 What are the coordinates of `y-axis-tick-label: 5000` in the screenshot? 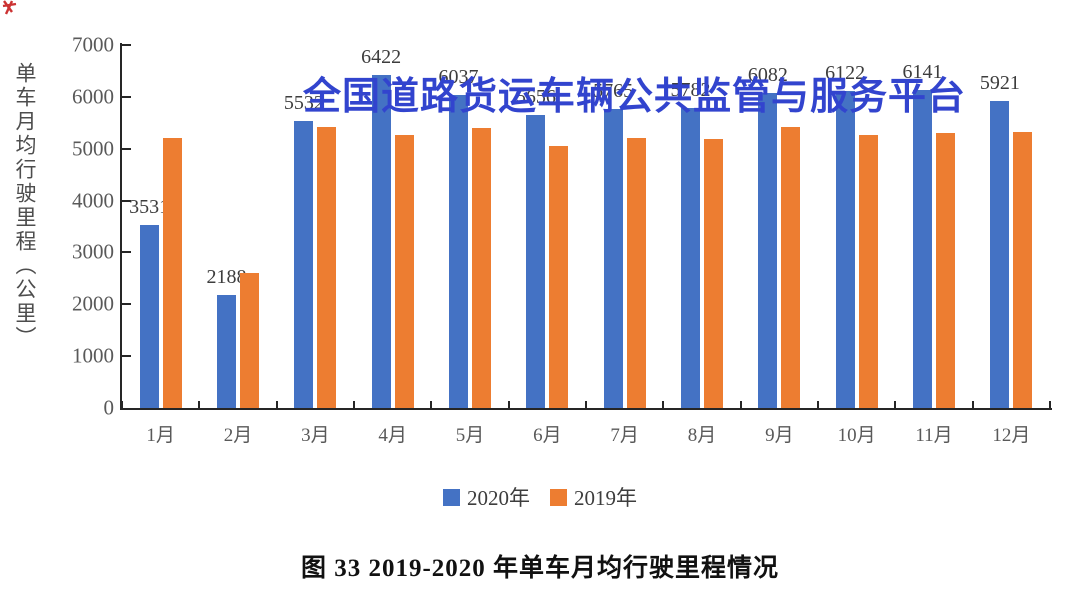 It's located at (93, 148).